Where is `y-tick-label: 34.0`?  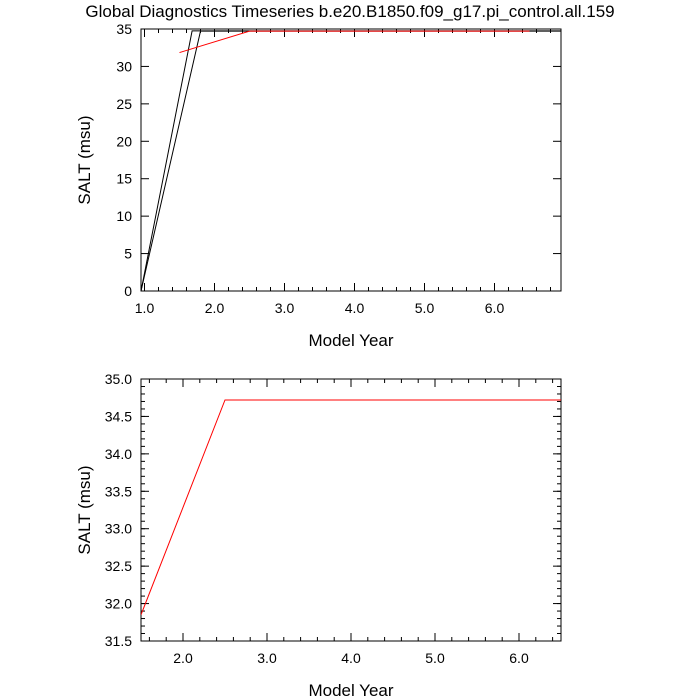
y-tick-label: 34.0 is located at coordinates (118, 454).